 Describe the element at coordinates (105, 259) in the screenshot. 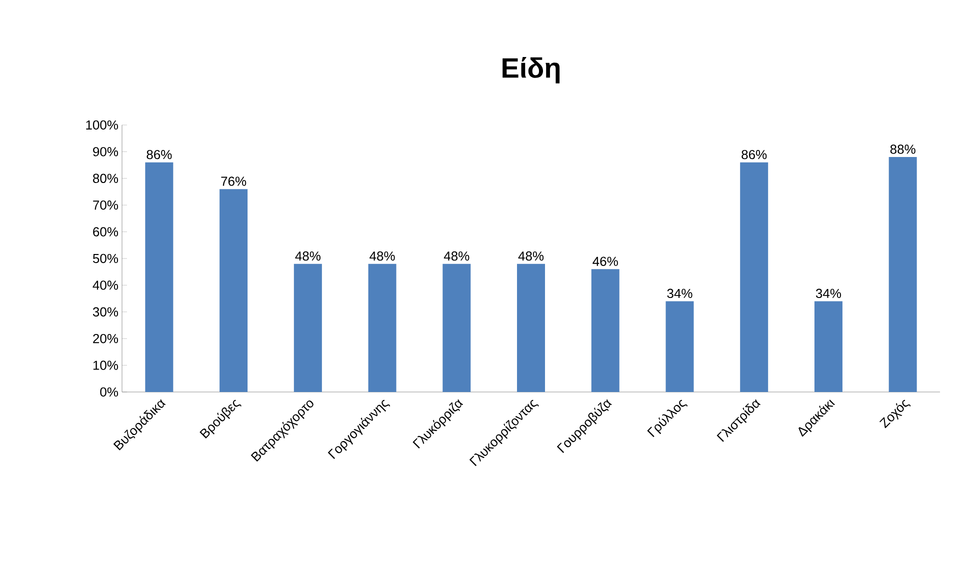

I see `y-tick-label: 50%` at that location.